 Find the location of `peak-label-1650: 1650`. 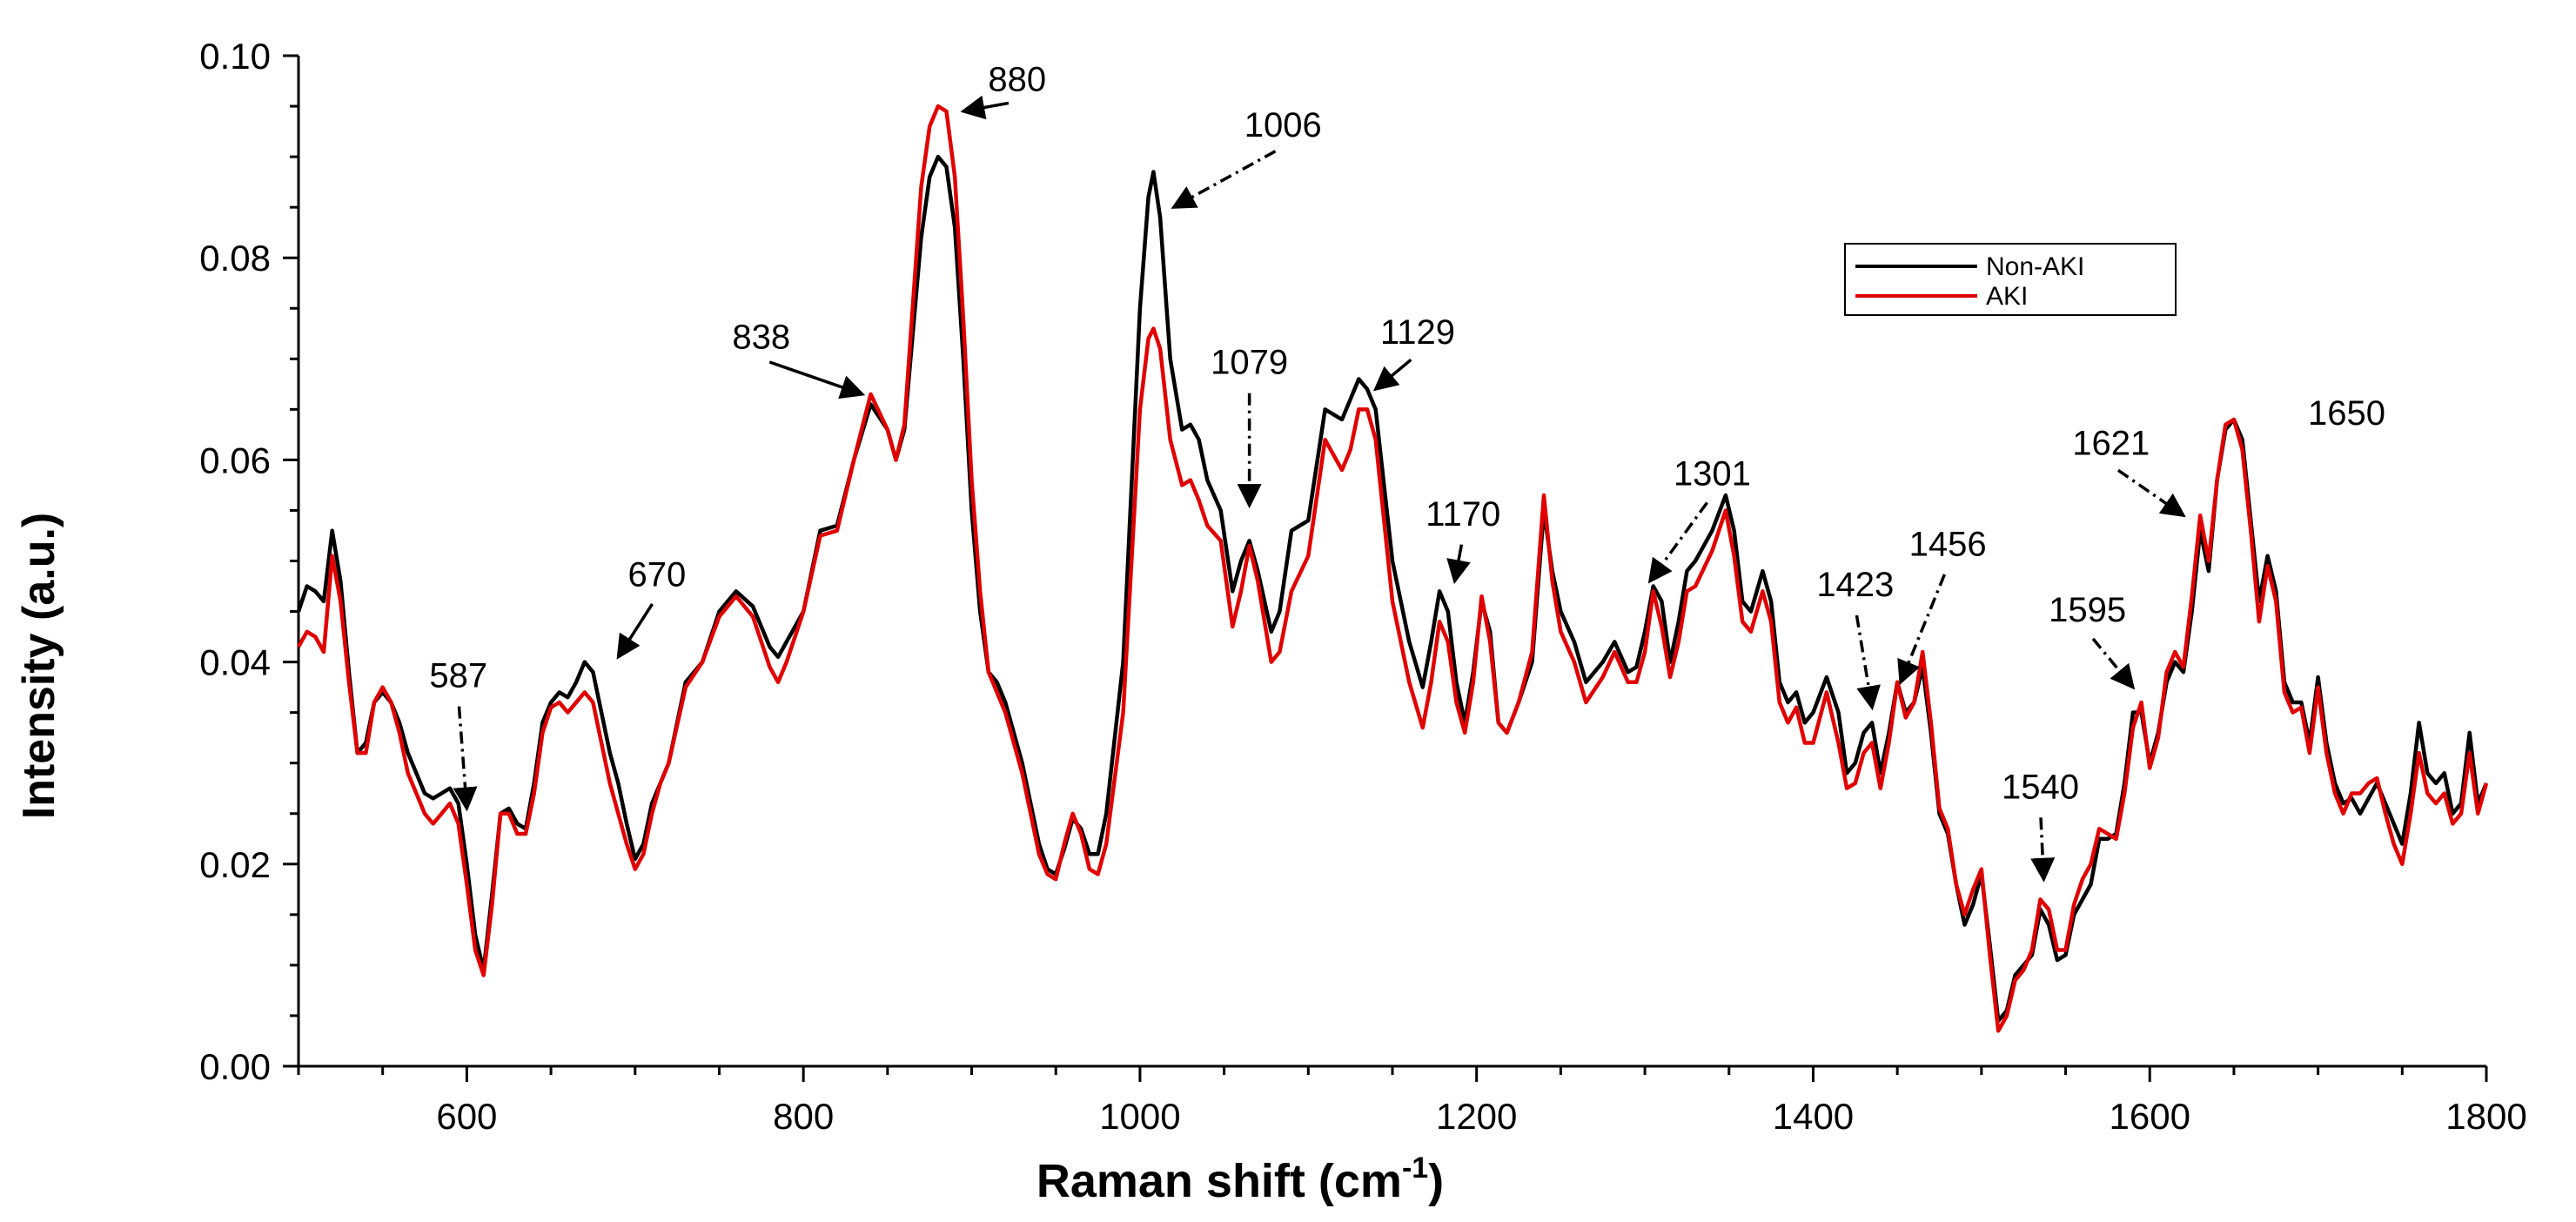

peak-label-1650: 1650 is located at coordinates (2346, 414).